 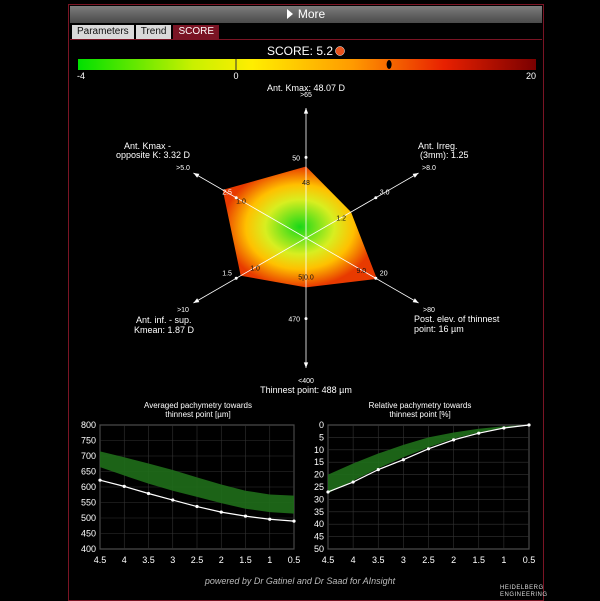 I want to click on radar-value-label: 1.2, so click(x=341, y=219).